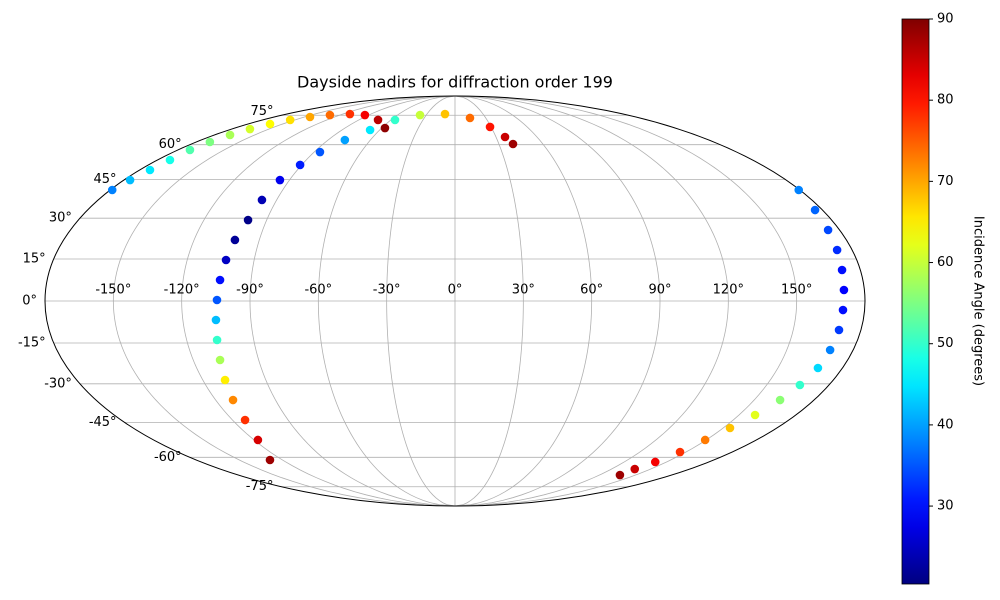 This screenshot has height=600, width=1000. What do you see at coordinates (32, 342) in the screenshot?
I see `y-tick-label: -15°` at bounding box center [32, 342].